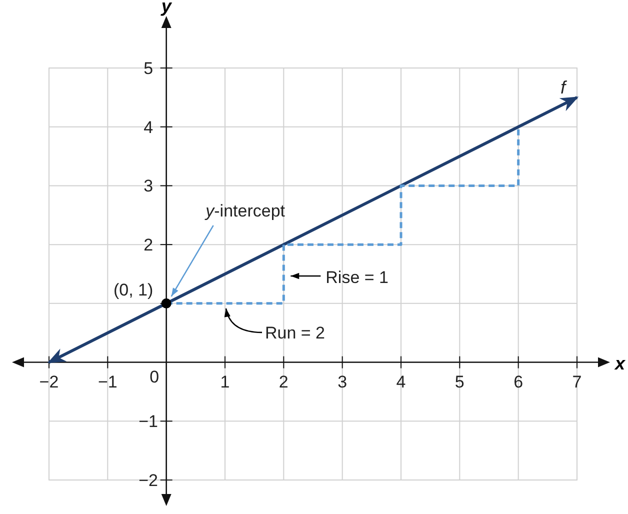 Image resolution: width=628 pixels, height=514 pixels. What do you see at coordinates (295, 332) in the screenshot?
I see `annotation: Run = 2` at bounding box center [295, 332].